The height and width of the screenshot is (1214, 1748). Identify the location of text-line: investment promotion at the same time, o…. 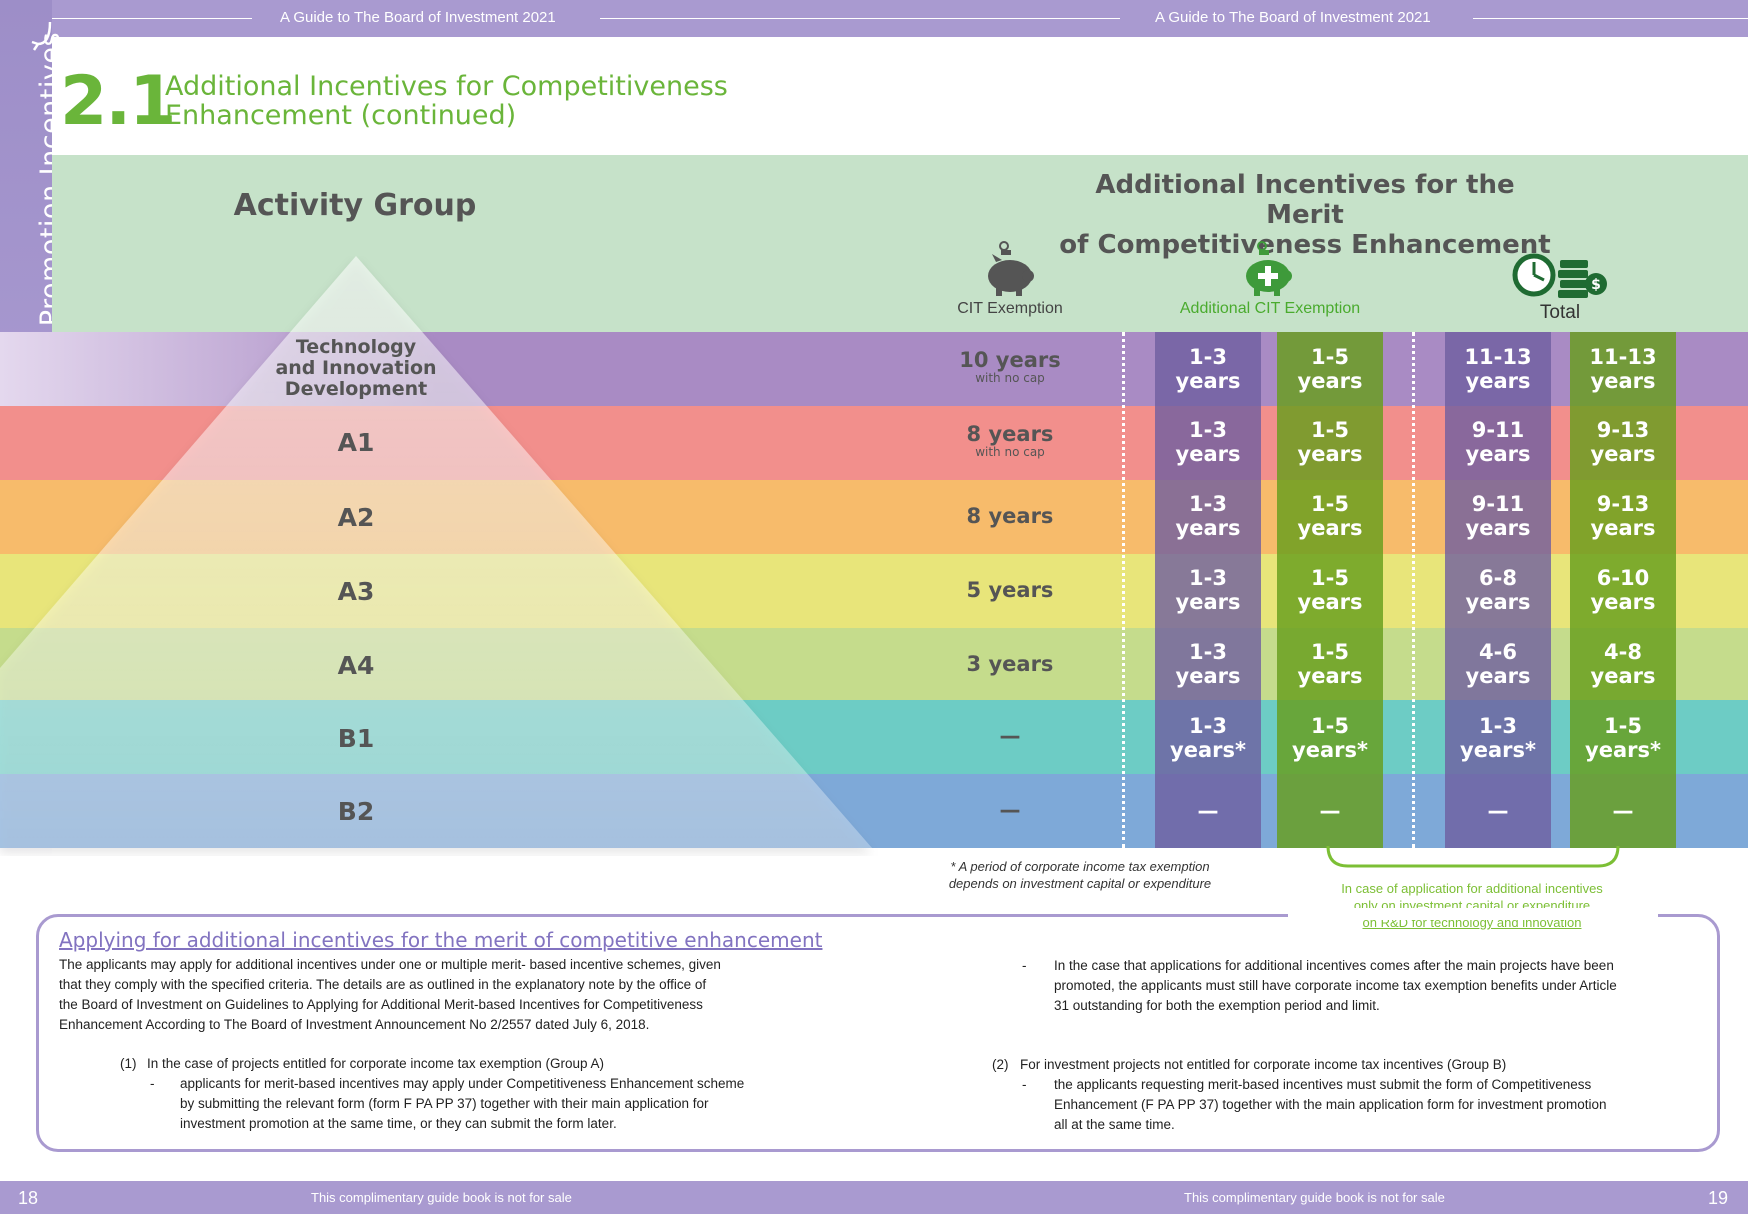
(398, 1123).